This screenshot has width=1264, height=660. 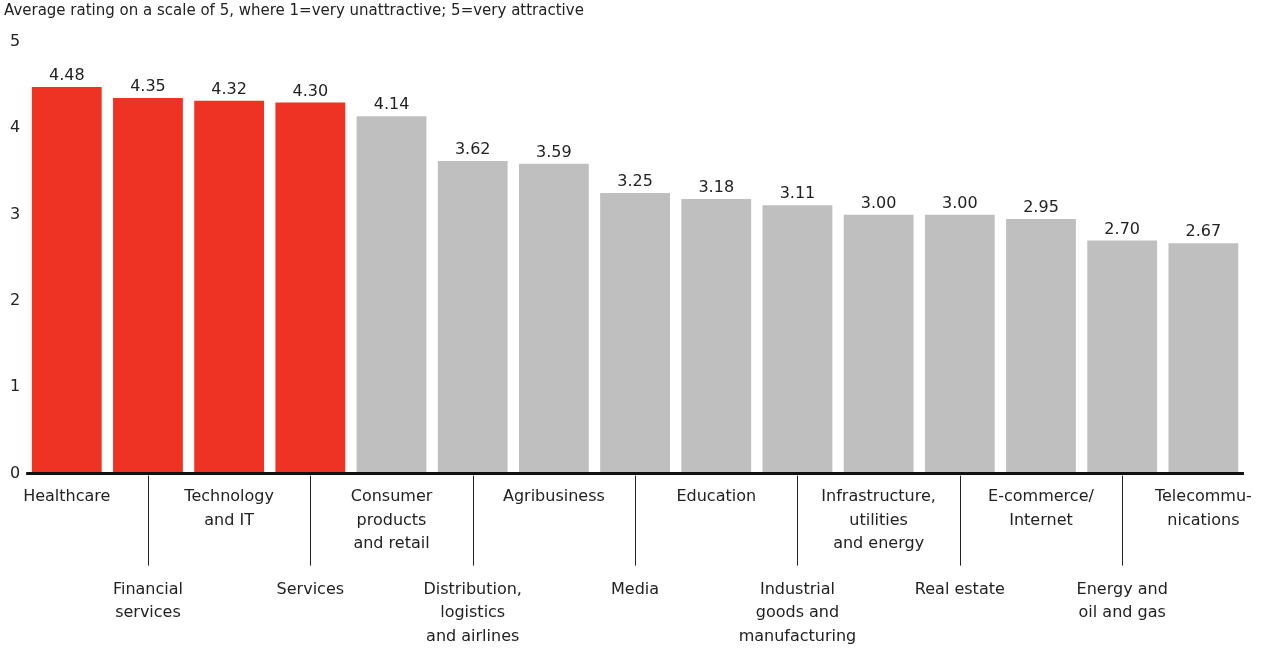 What do you see at coordinates (1122, 228) in the screenshot?
I see `data-label: 2.70` at bounding box center [1122, 228].